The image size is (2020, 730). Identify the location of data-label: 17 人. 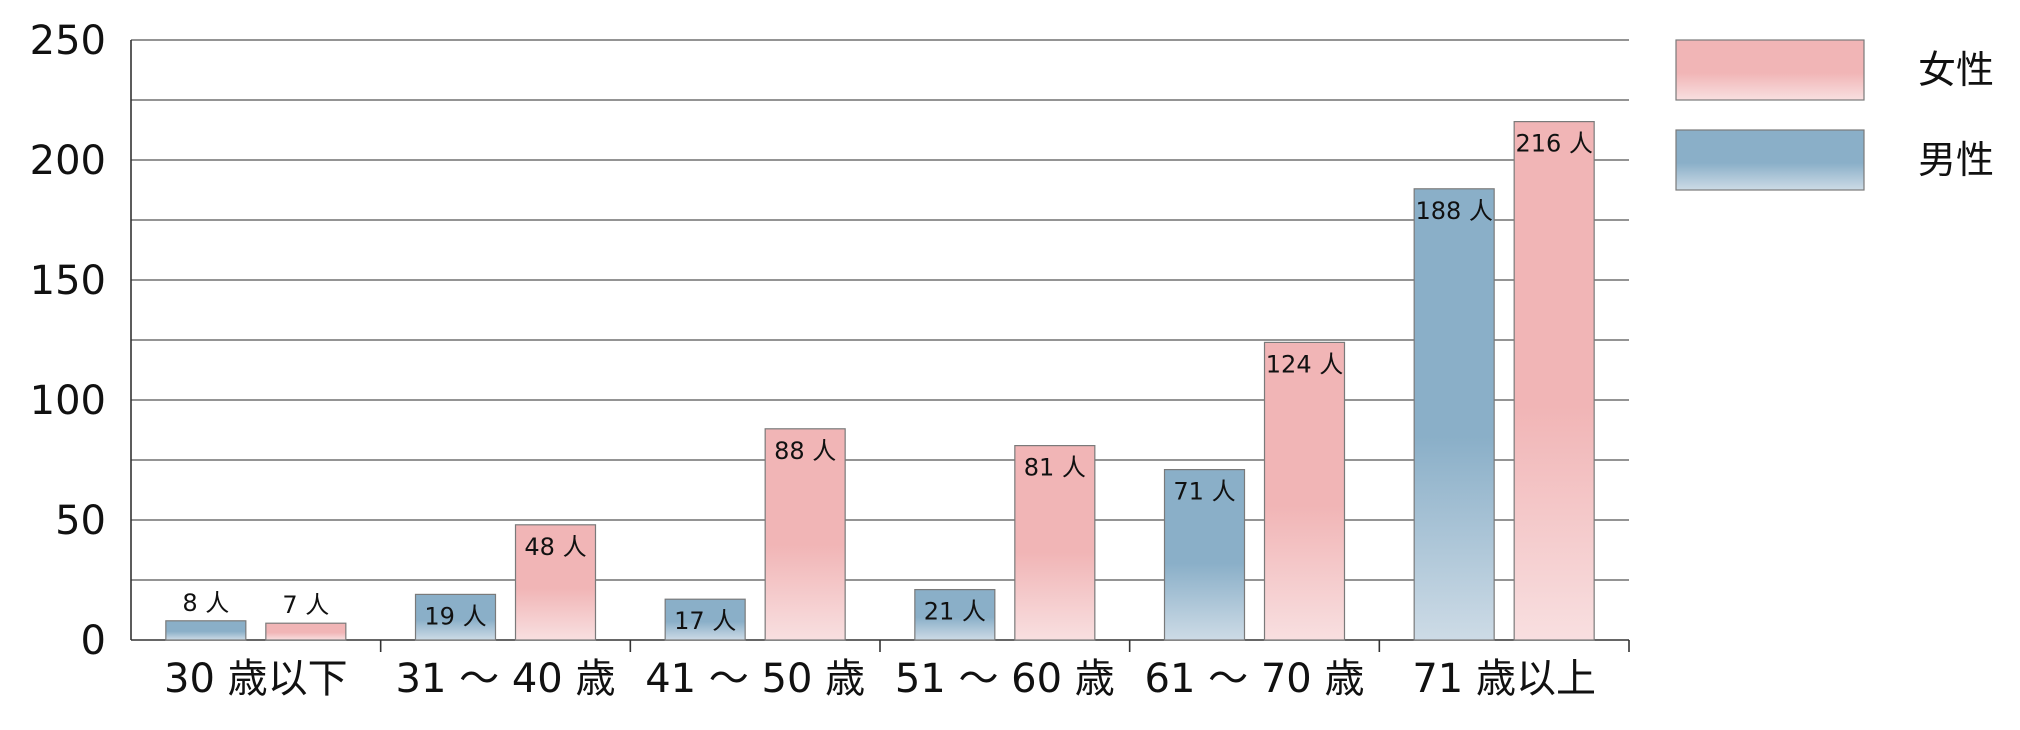
(705, 621).